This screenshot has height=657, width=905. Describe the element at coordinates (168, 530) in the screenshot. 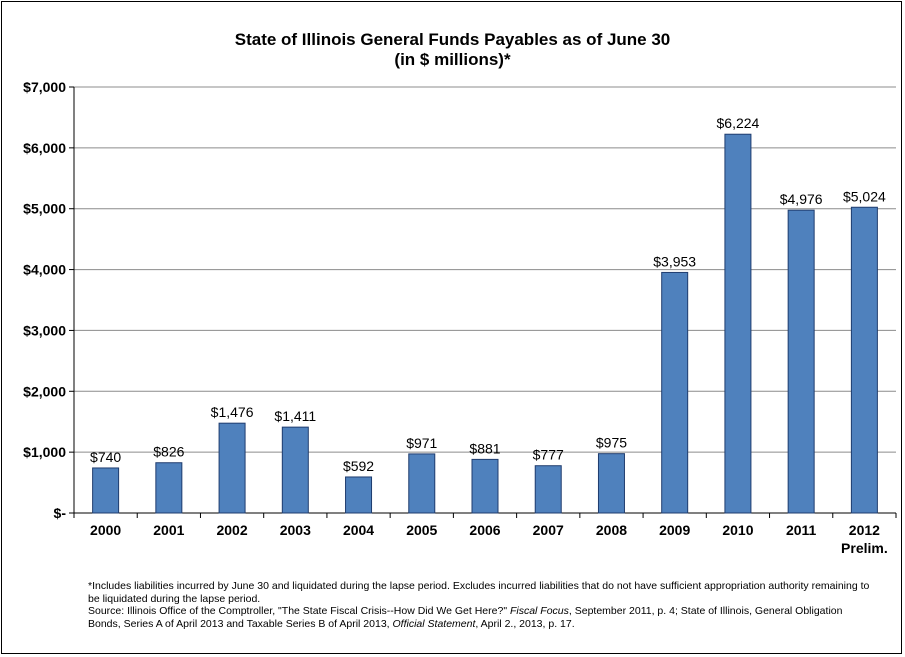

I see `x-tick-label: 2001` at that location.